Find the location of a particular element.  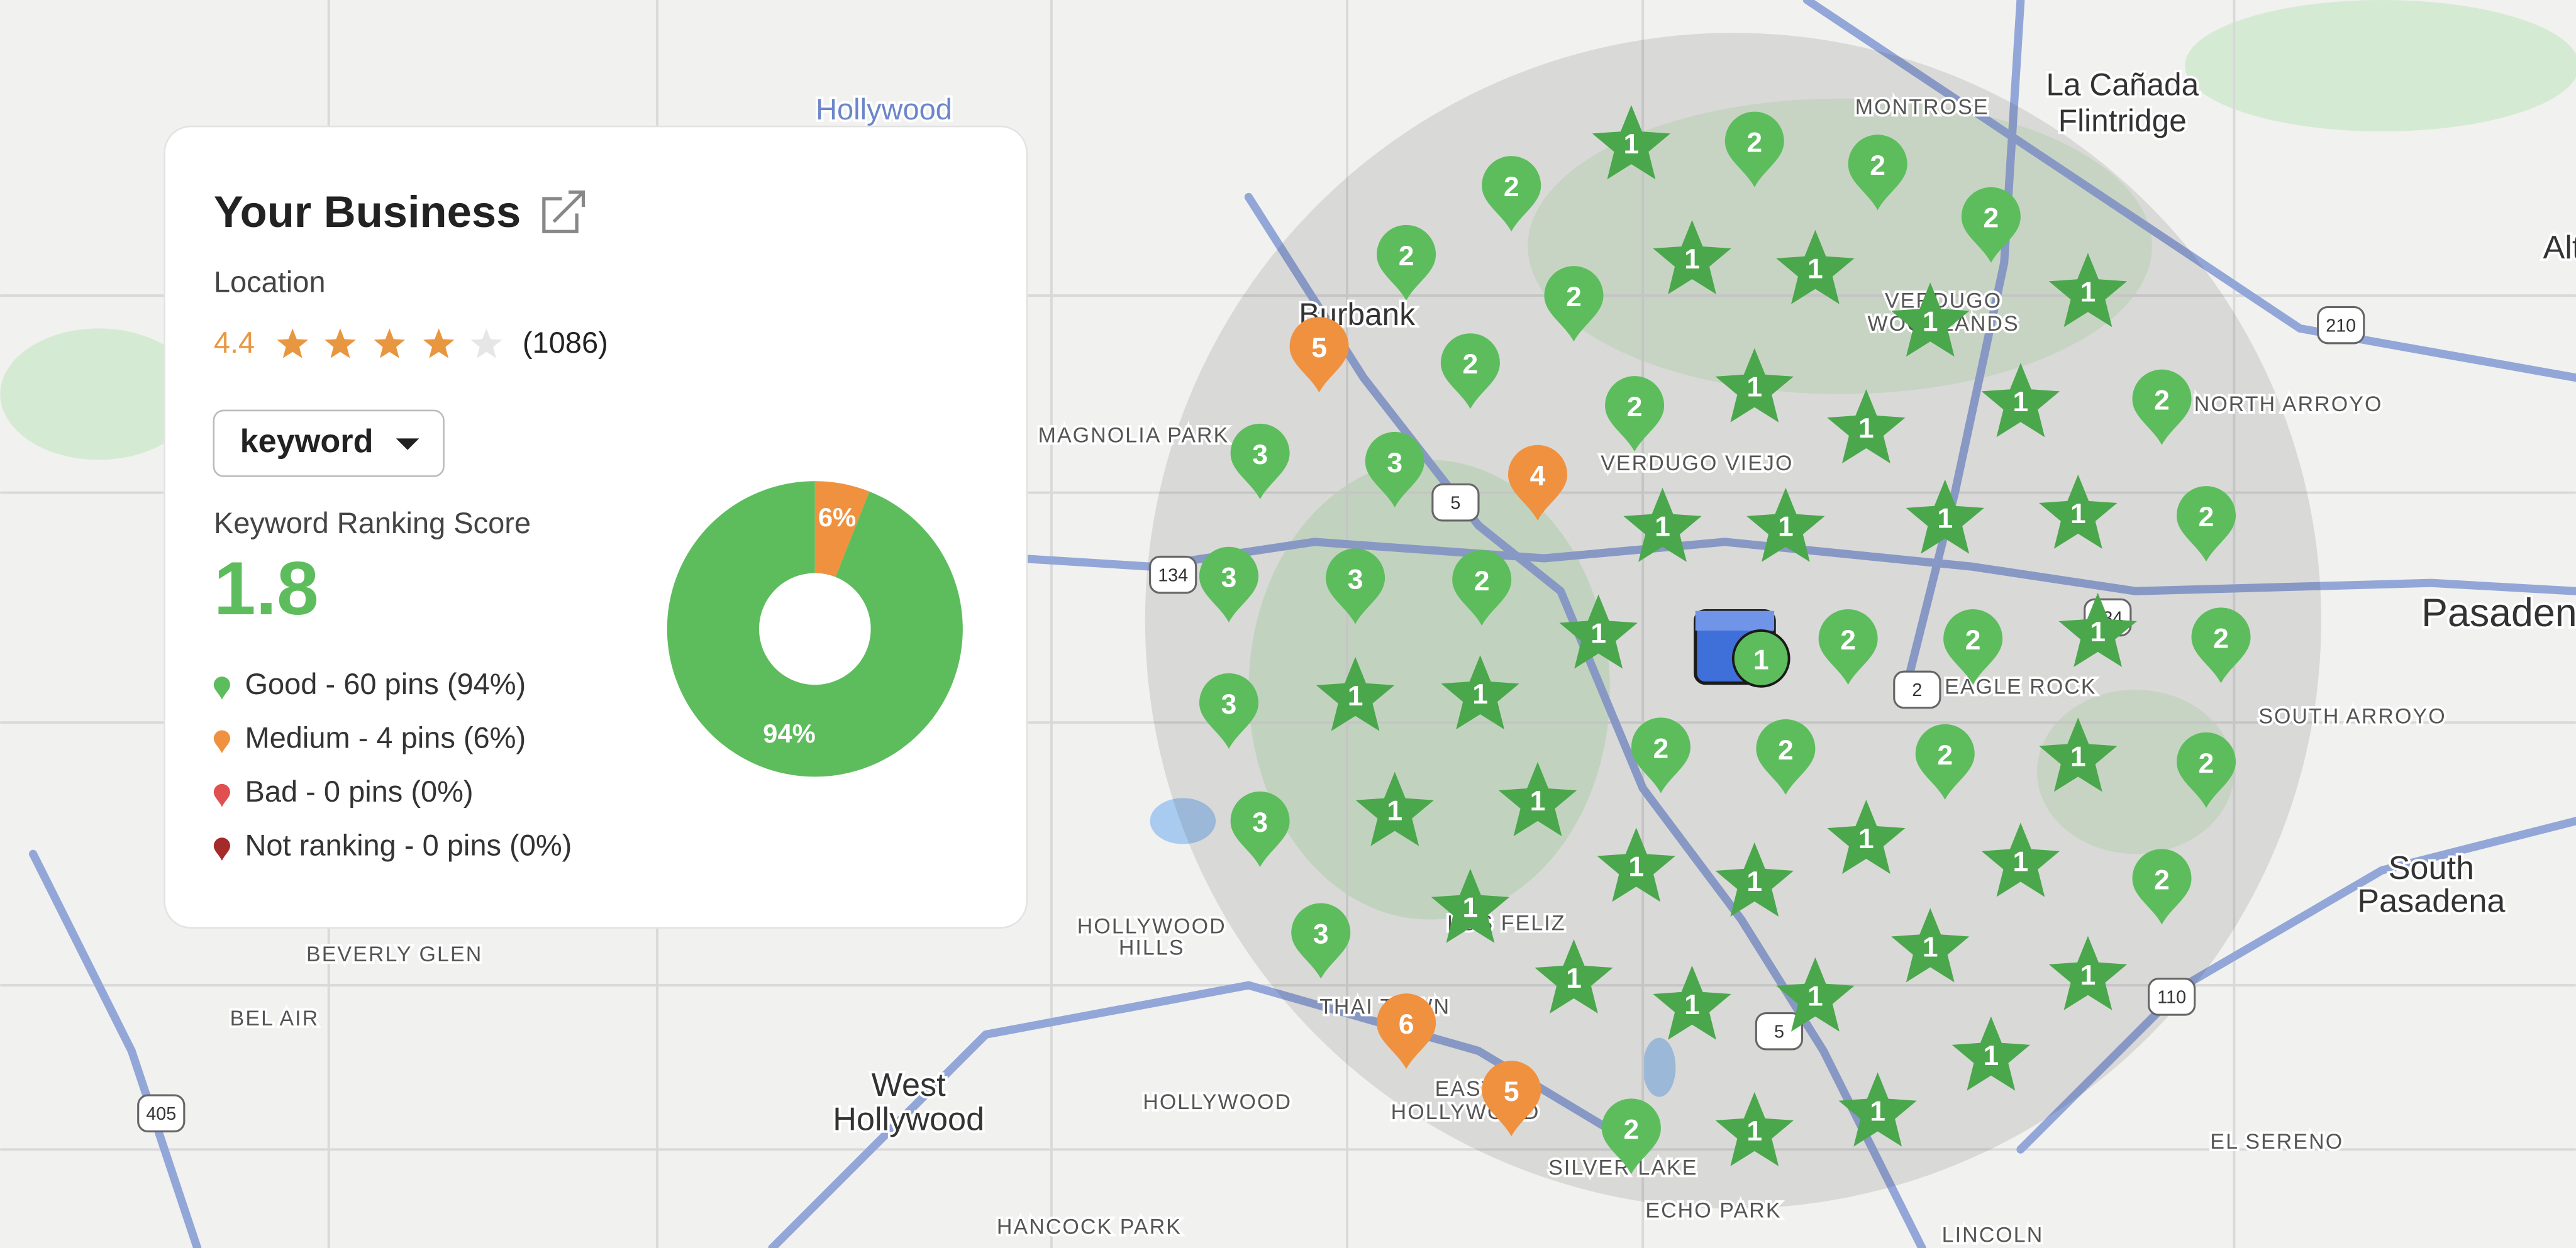

legend-label: Bad - 0 pins (0%) is located at coordinates (359, 792).